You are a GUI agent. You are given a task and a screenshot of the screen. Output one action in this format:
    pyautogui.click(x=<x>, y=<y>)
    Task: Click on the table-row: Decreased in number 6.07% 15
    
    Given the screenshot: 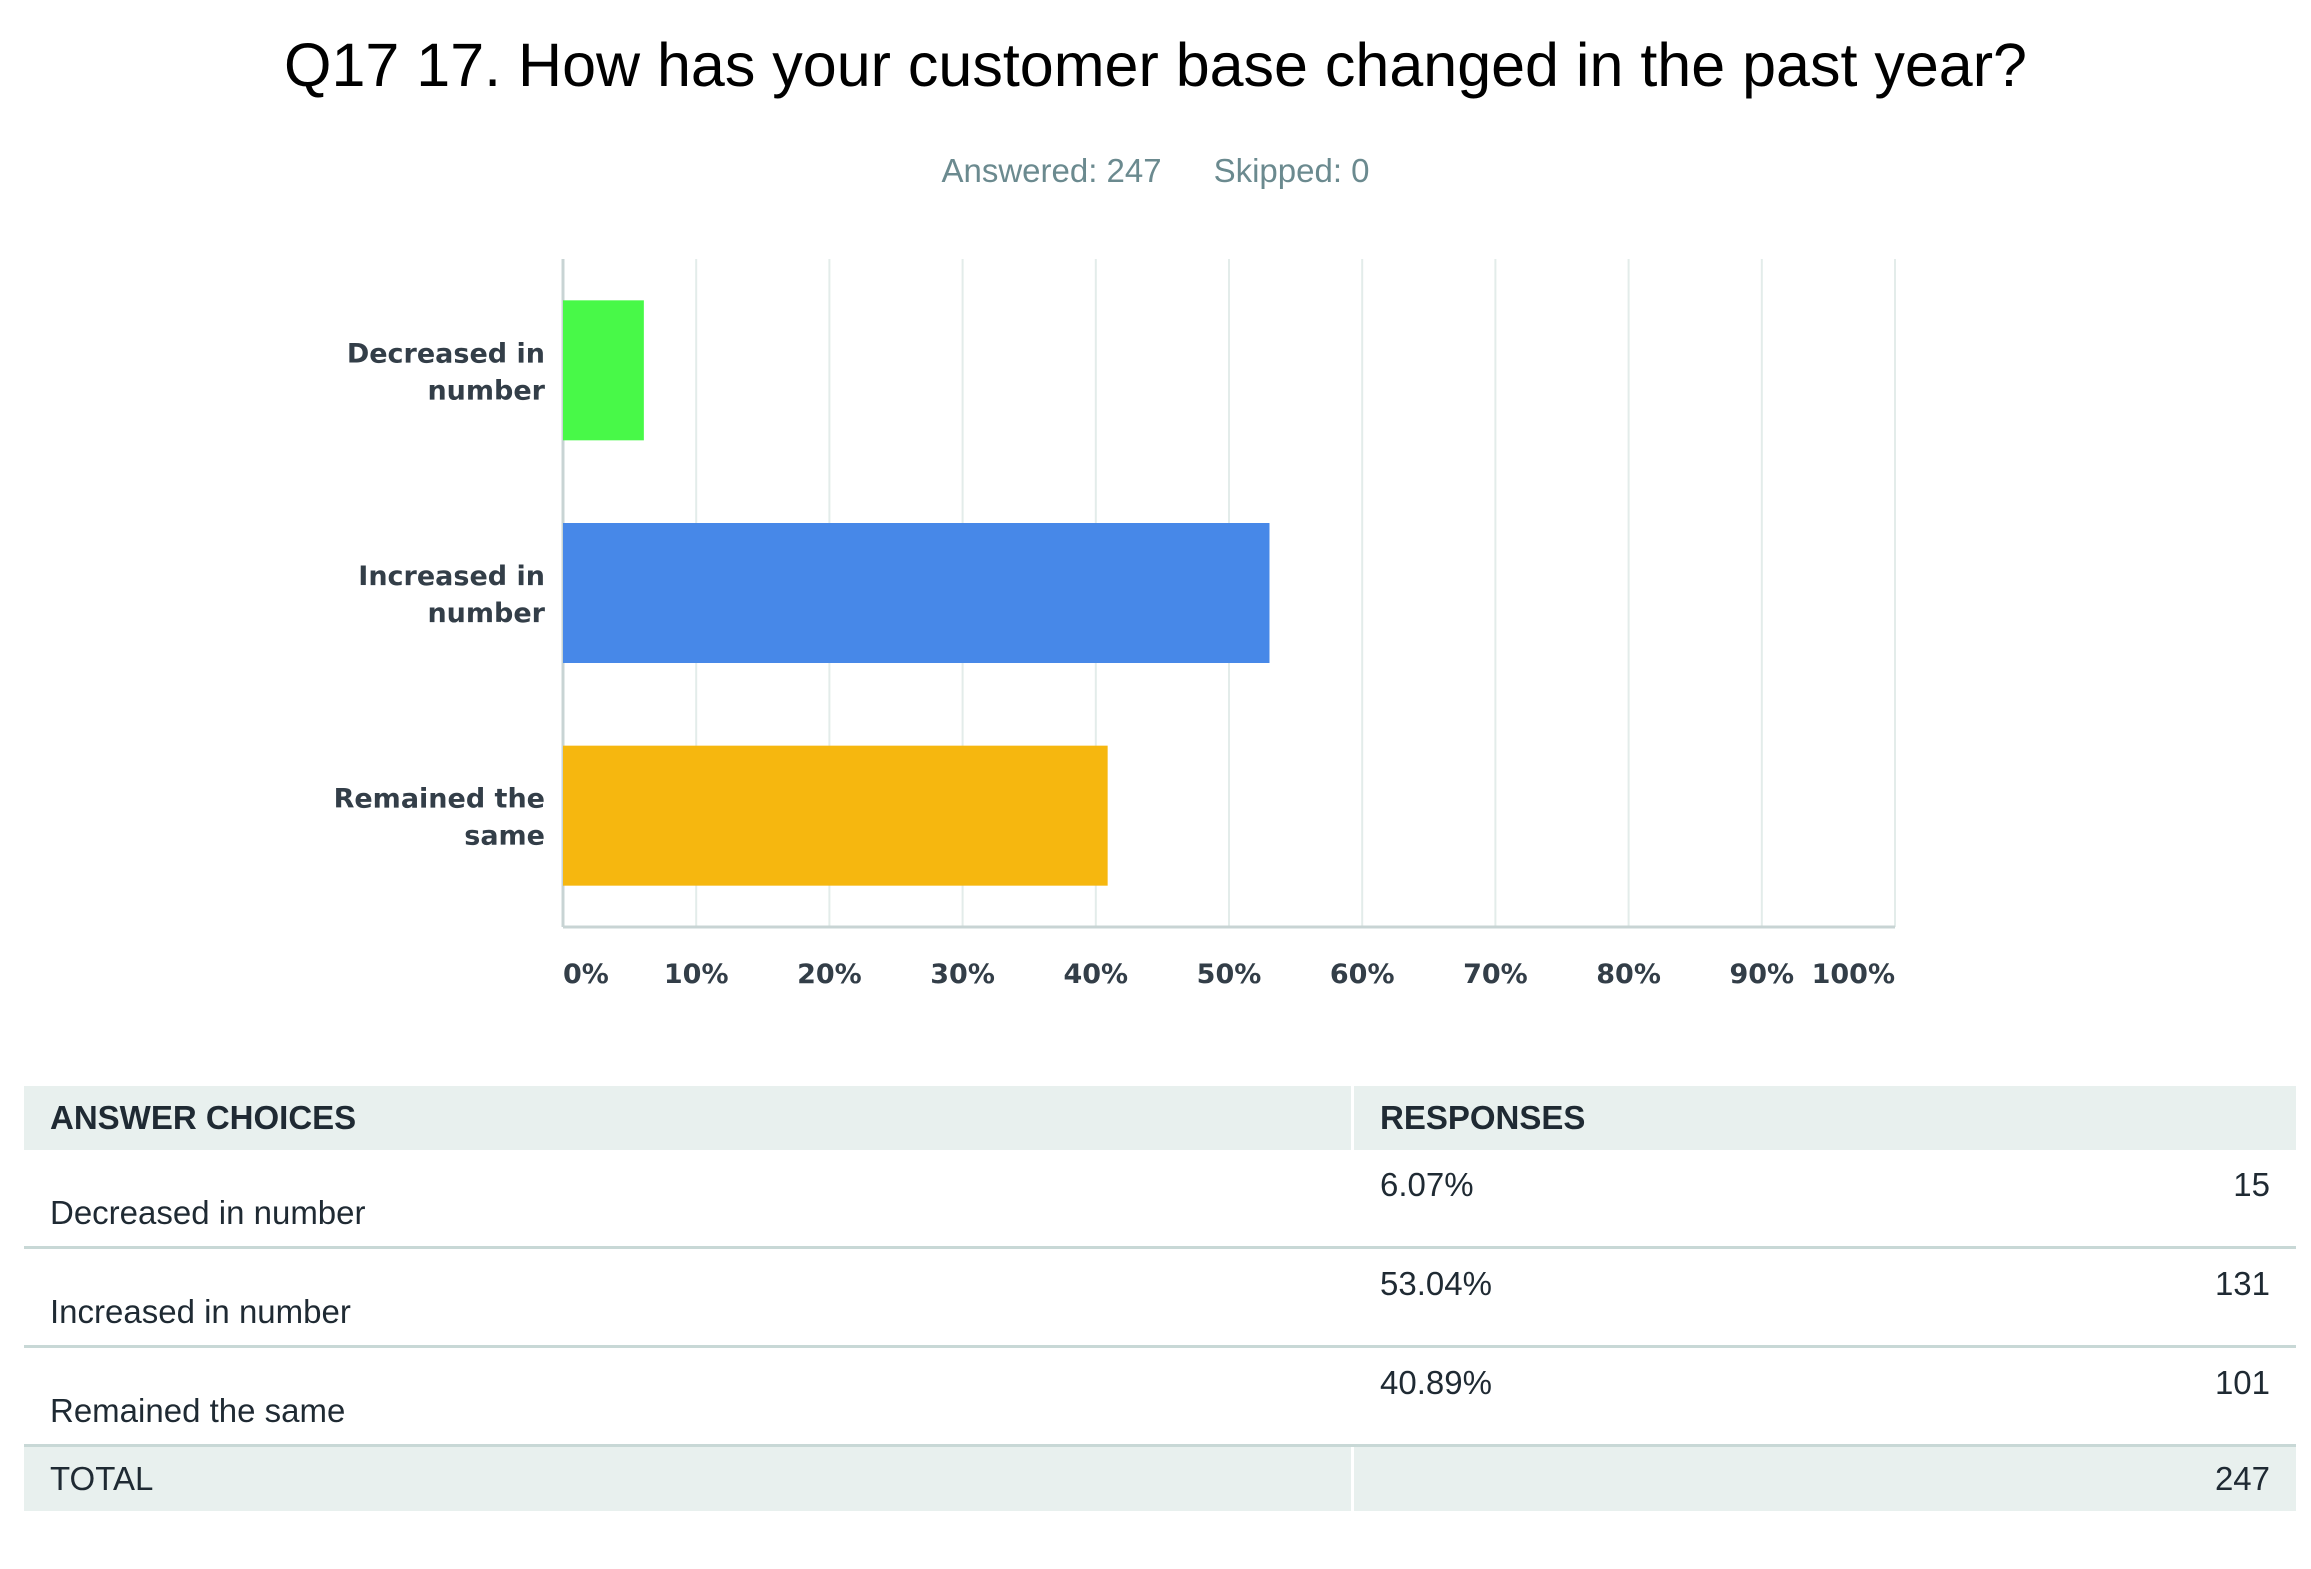 What is the action you would take?
    pyautogui.click(x=1160, y=1199)
    